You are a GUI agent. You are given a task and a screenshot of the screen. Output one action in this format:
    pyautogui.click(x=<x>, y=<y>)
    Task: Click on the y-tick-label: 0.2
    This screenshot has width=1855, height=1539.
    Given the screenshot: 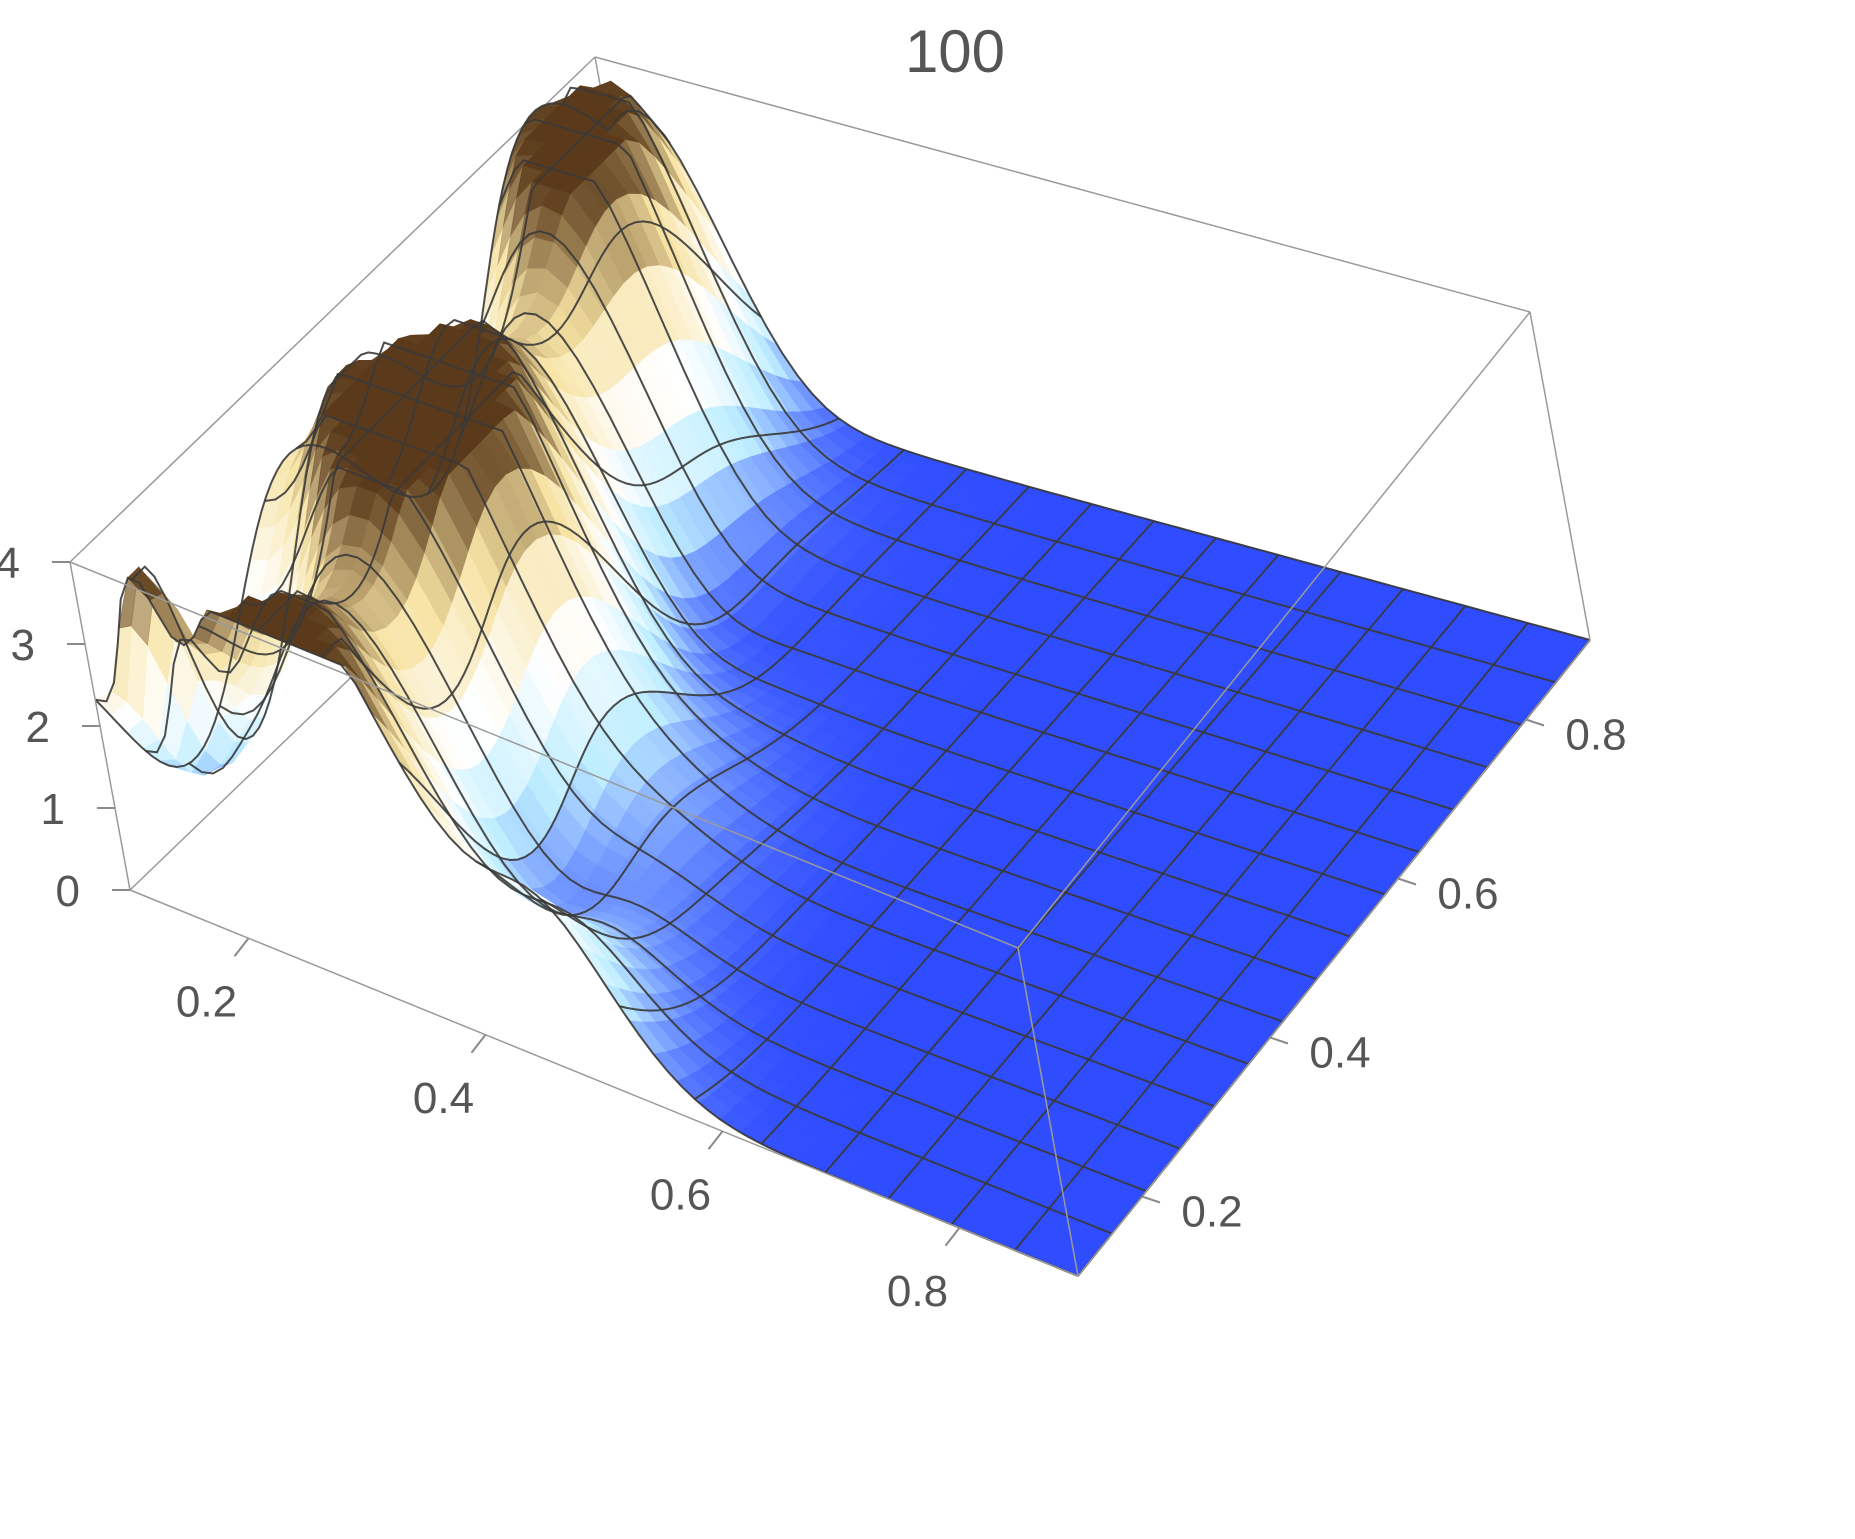 What is the action you would take?
    pyautogui.click(x=1211, y=1212)
    